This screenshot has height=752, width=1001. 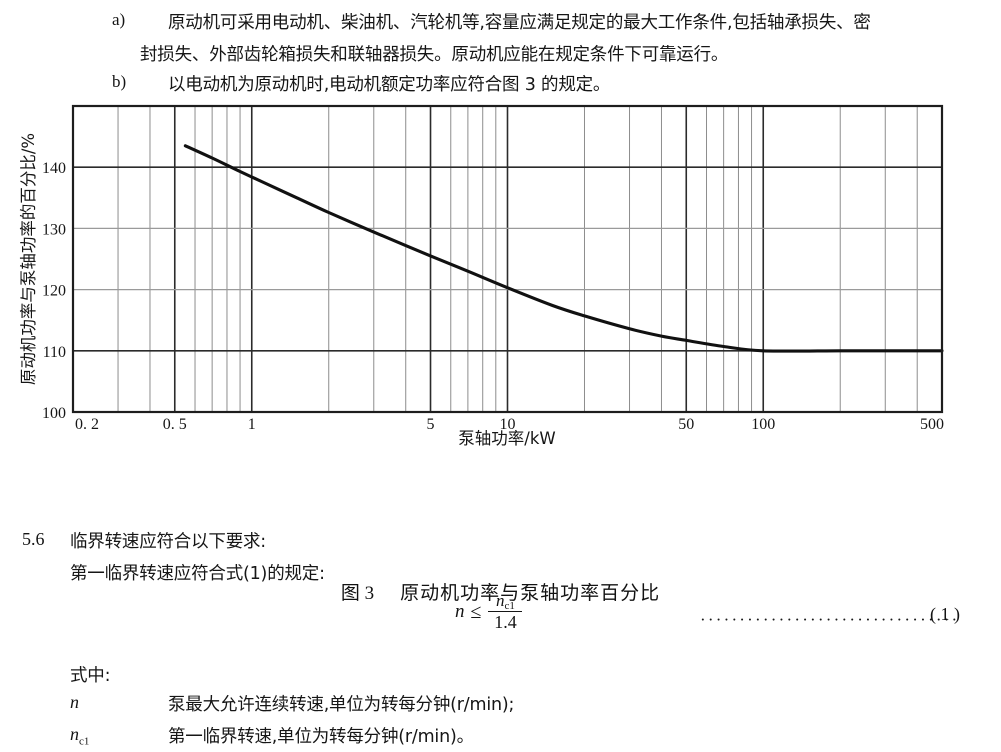 I want to click on formula-lhs: n, so click(x=460, y=612).